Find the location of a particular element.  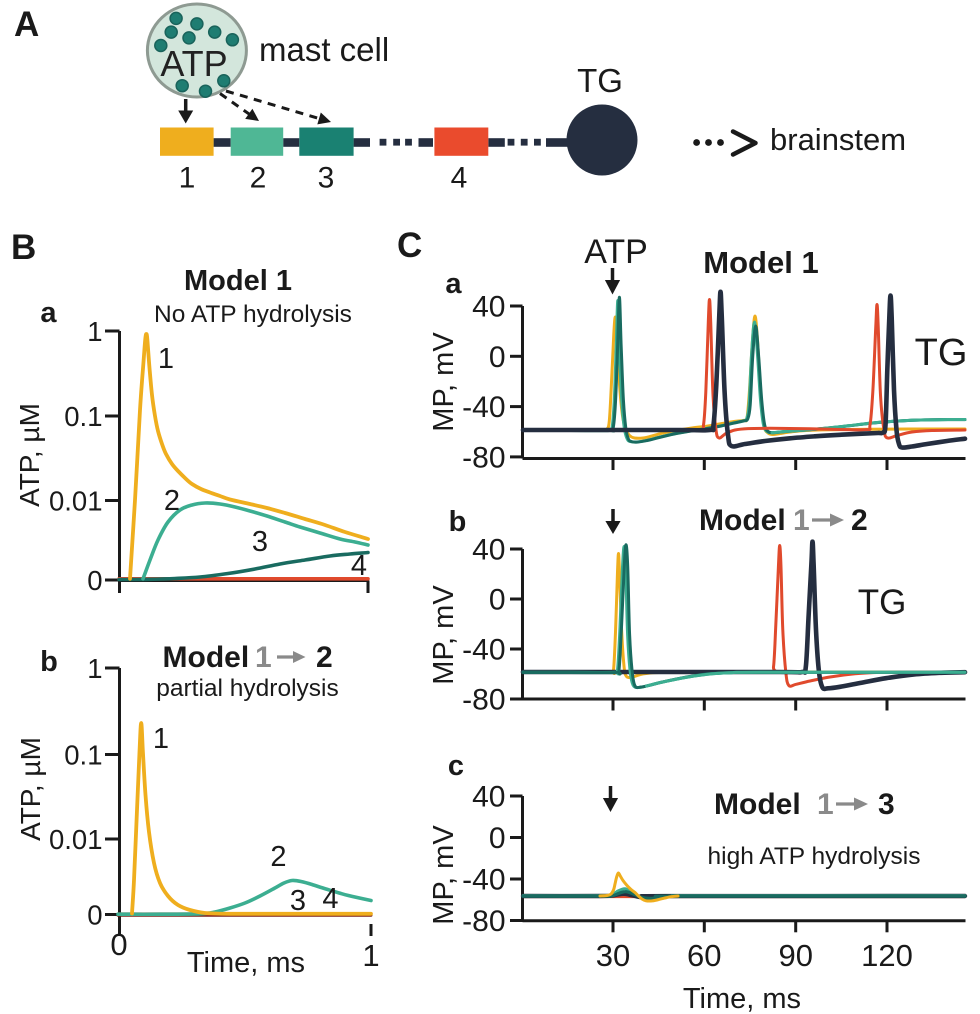

svg-text: mast cell is located at coordinates (324, 49).